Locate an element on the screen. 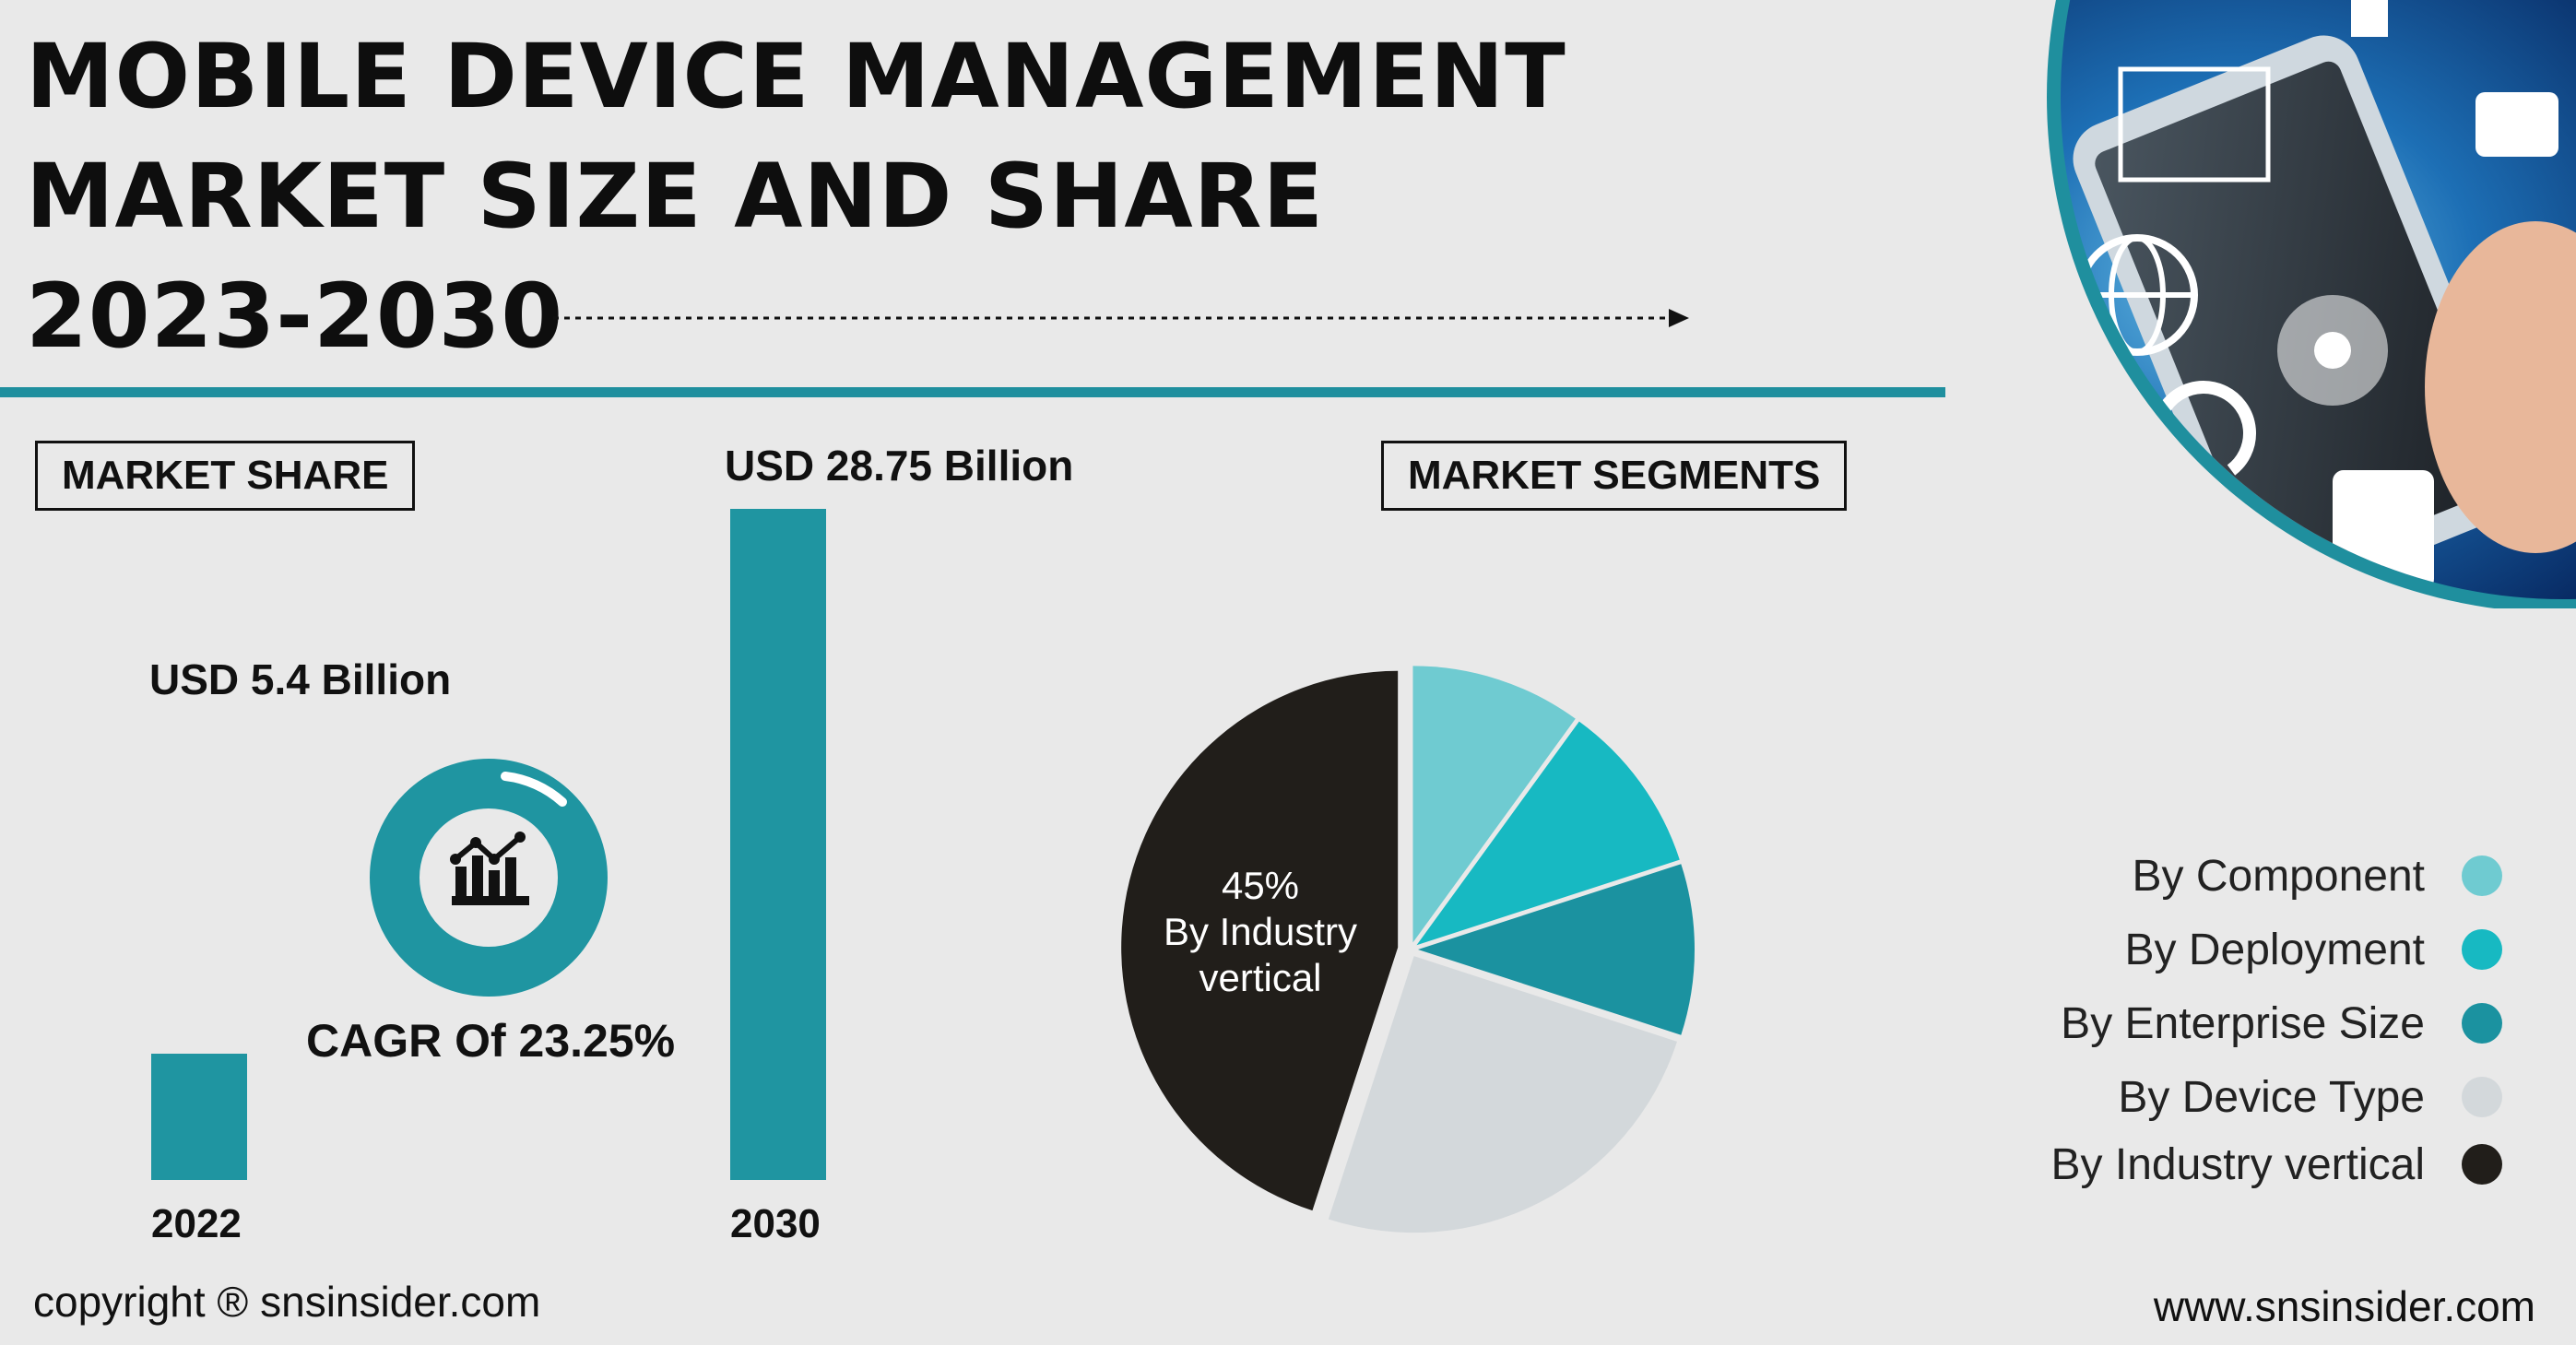 The image size is (2576, 1345). legend-label: By Enterprise Size is located at coordinates (2243, 1023).